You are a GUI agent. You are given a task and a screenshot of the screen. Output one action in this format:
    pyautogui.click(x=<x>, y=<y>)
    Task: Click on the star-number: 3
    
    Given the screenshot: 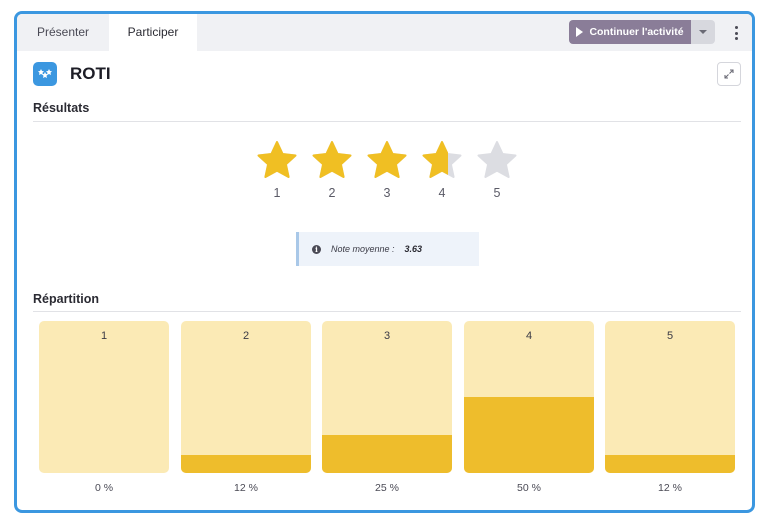 What is the action you would take?
    pyautogui.click(x=387, y=193)
    